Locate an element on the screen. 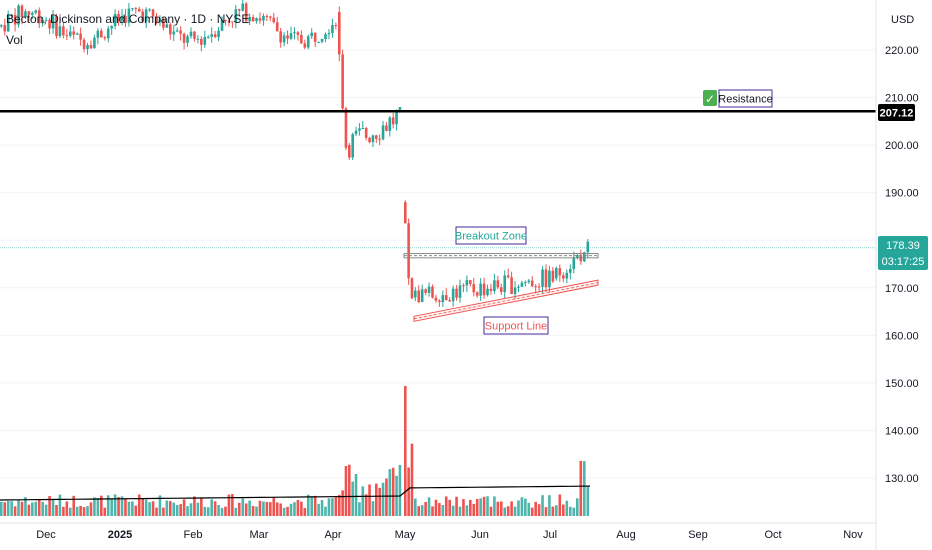  resistance-annotation: ✓ Resistance is located at coordinates (738, 98).